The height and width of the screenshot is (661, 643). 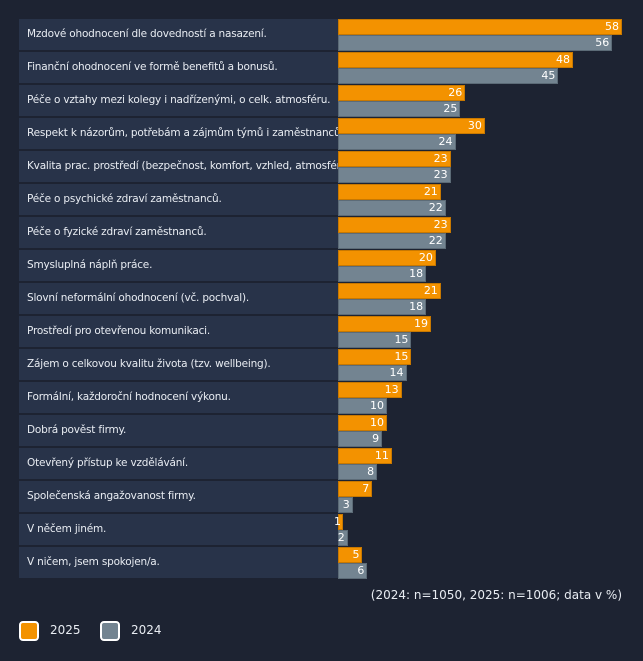 What do you see at coordinates (548, 75) in the screenshot?
I see `data-label-2024: 45` at bounding box center [548, 75].